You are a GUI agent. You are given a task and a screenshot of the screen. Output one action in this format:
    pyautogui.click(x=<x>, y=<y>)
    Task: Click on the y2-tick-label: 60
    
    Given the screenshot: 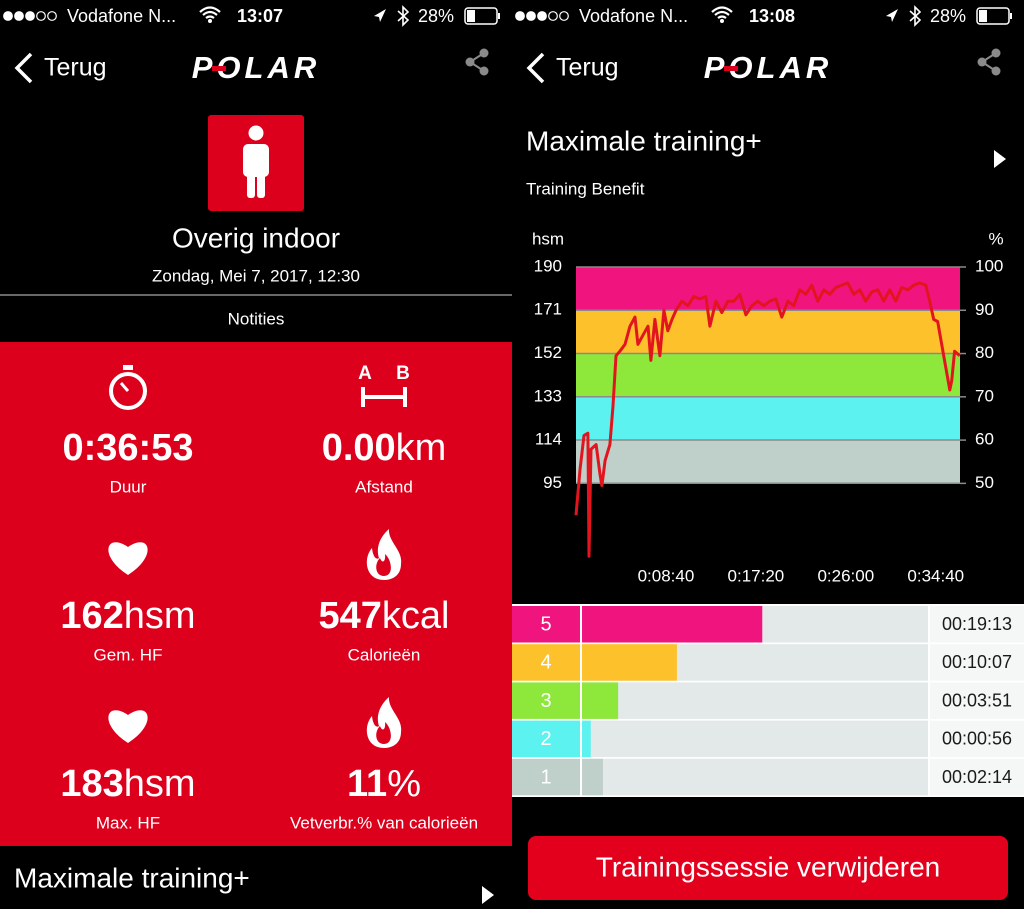 What is the action you would take?
    pyautogui.click(x=984, y=439)
    